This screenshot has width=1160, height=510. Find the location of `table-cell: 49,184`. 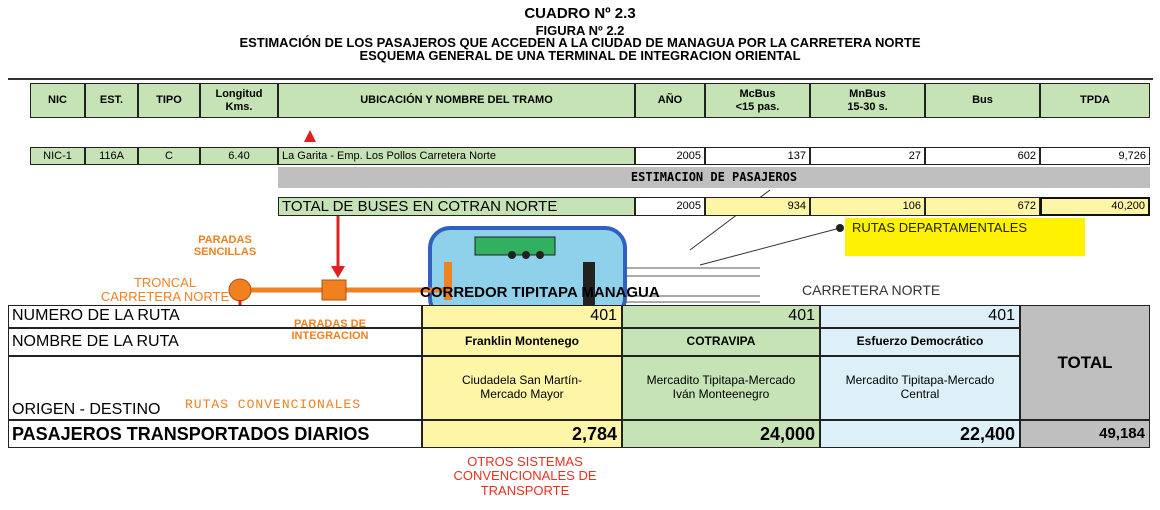

table-cell: 49,184 is located at coordinates (1085, 434).